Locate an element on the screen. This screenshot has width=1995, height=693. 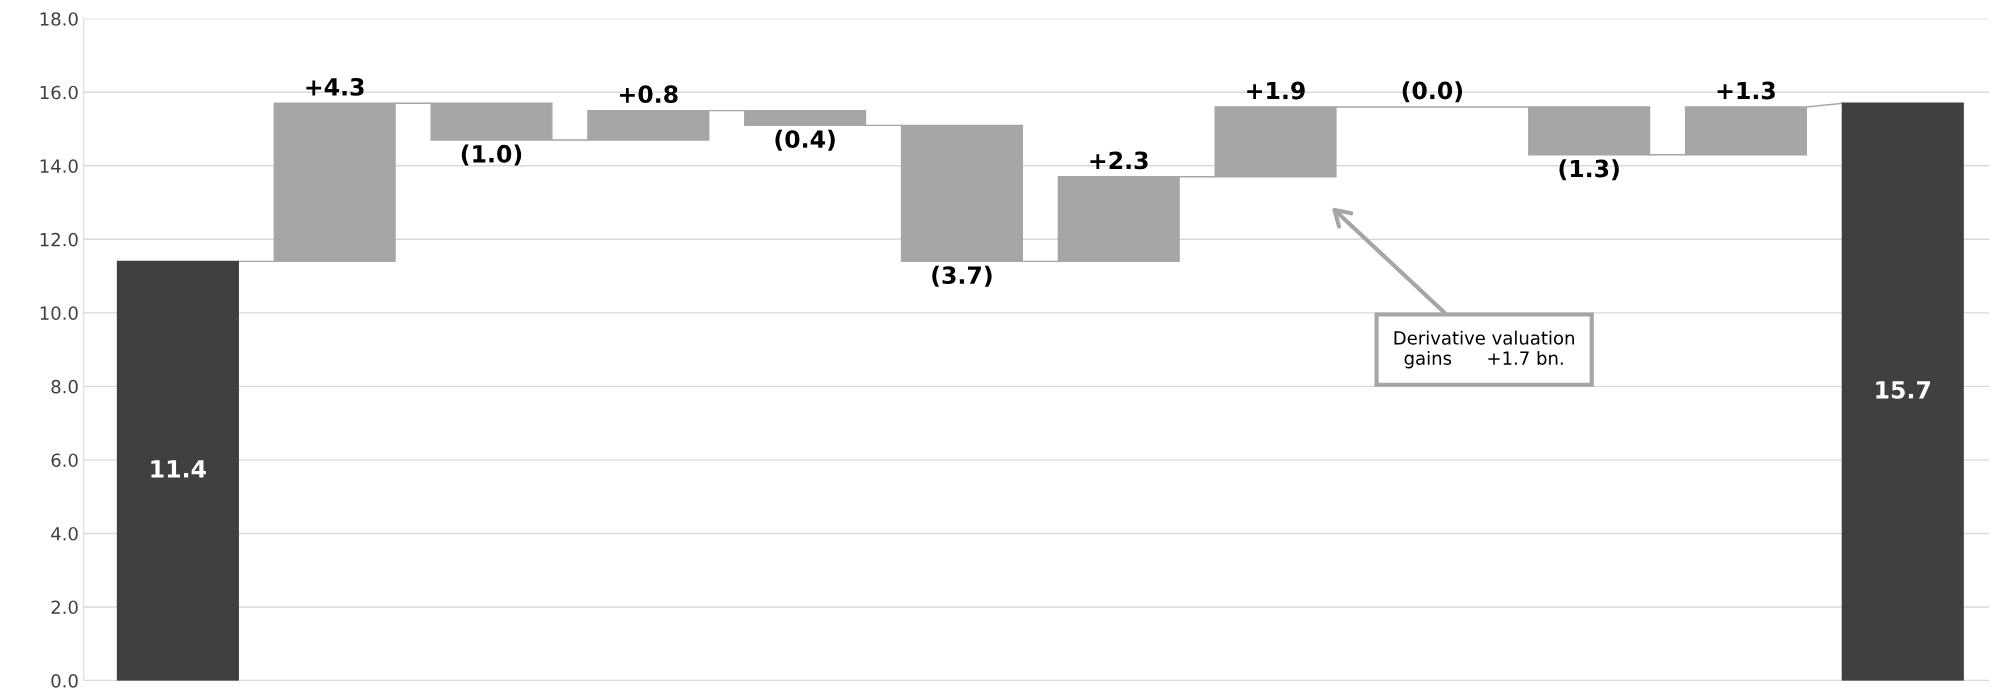
data-label: (3.7) is located at coordinates (962, 276).